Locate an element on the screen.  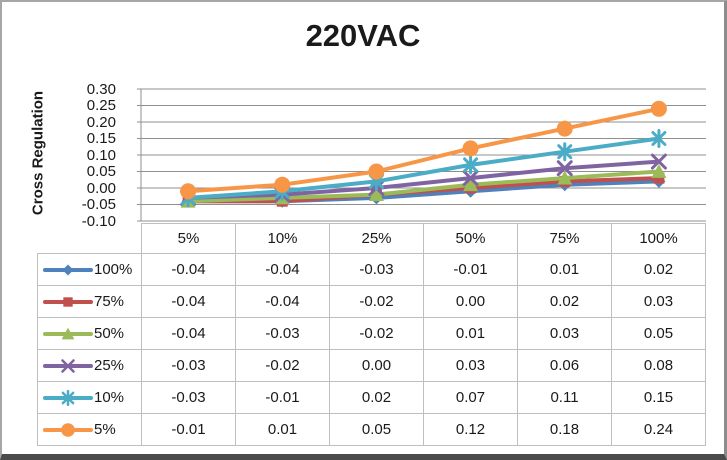
table-row: 75% -0.04 -0.04 -0.02 0.00 0.02 0.03 is located at coordinates (371, 301).